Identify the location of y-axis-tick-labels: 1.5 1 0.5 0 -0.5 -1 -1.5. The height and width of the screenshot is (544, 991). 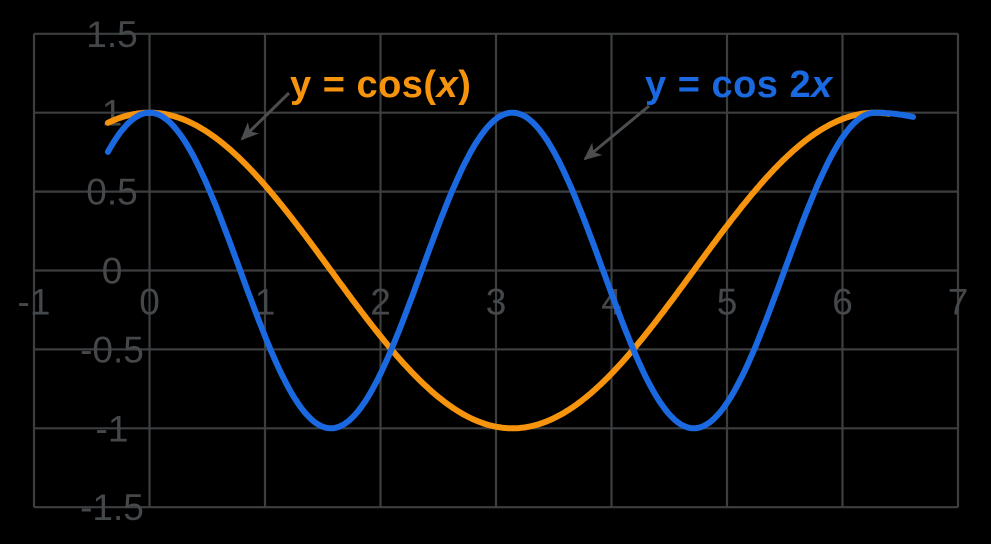
(112, 271).